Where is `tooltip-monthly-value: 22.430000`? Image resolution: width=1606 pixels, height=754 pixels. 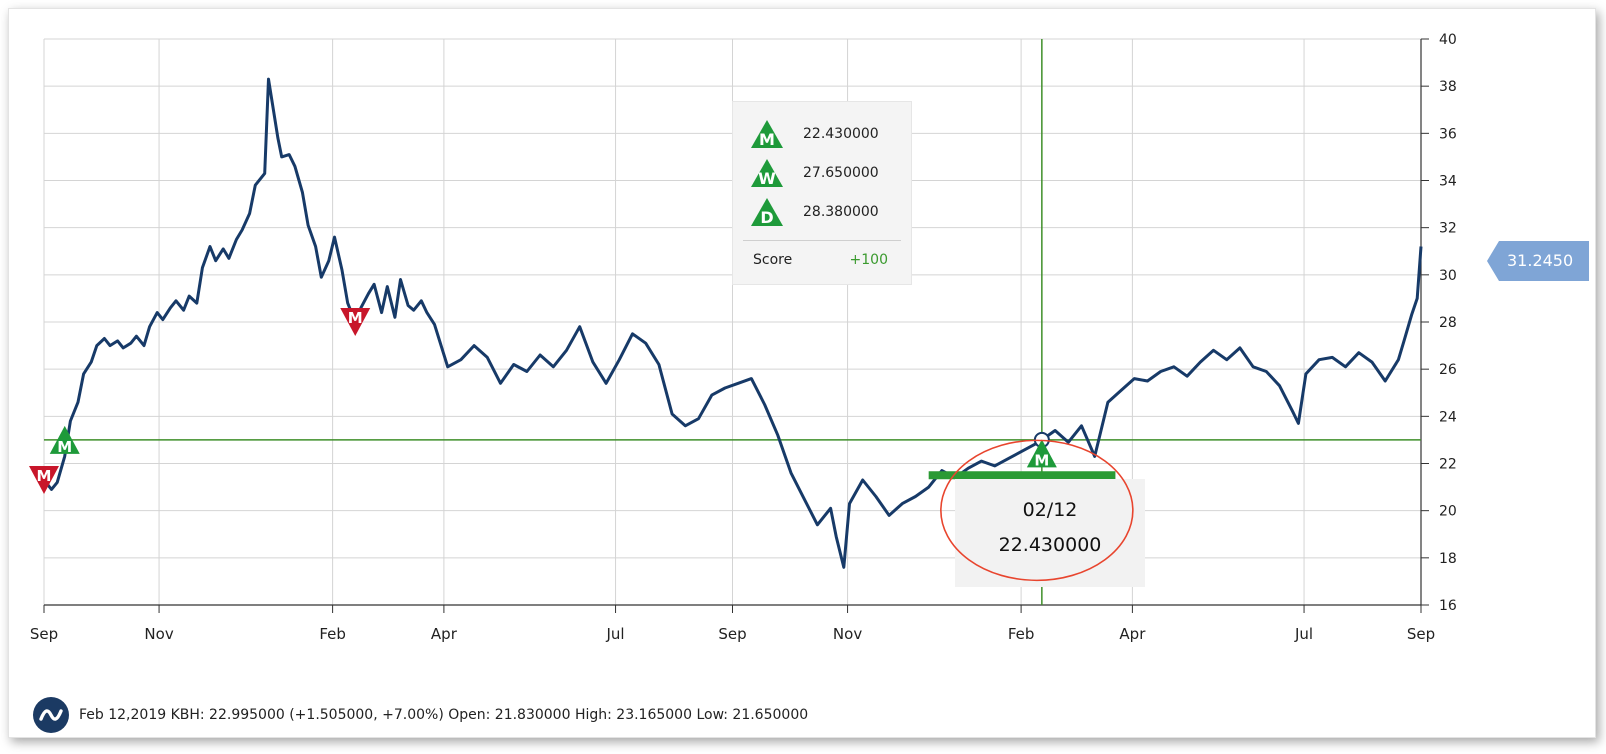 tooltip-monthly-value: 22.430000 is located at coordinates (841, 134).